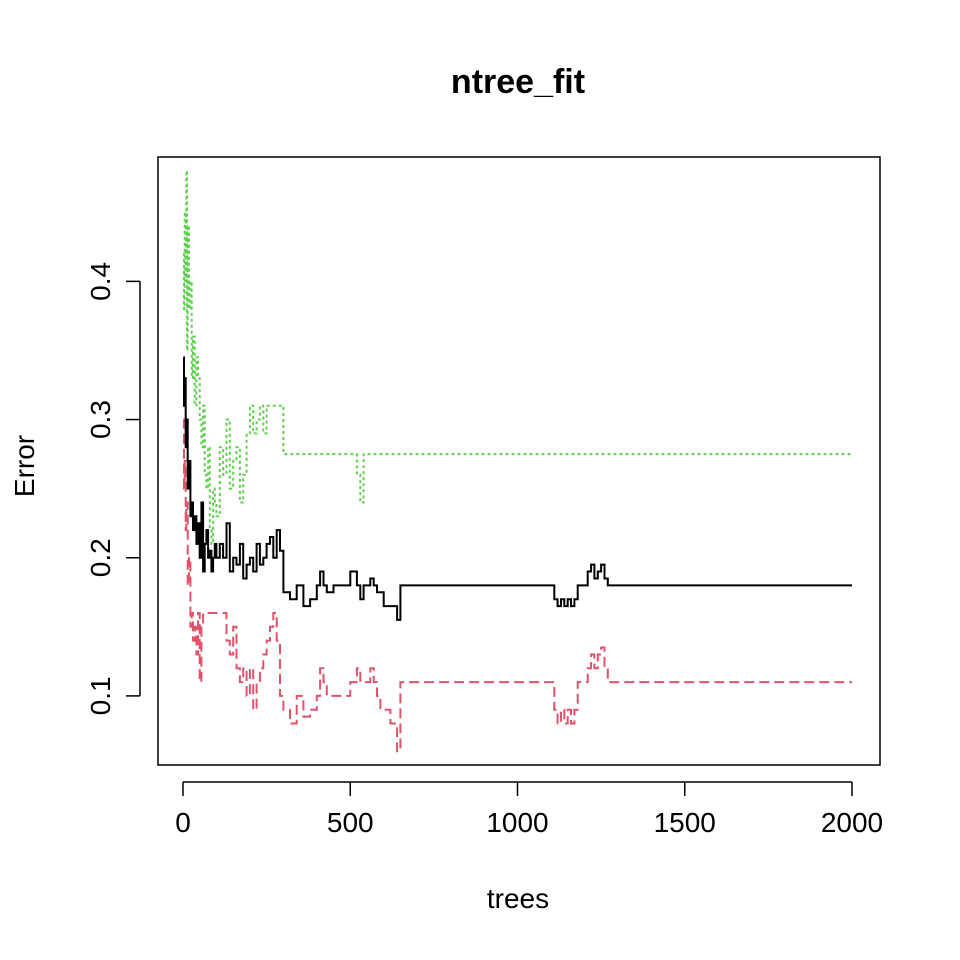 The height and width of the screenshot is (960, 960). Describe the element at coordinates (113, 488) in the screenshot. I see `y-axis: 0.1 0.2 0.3 0.4` at that location.